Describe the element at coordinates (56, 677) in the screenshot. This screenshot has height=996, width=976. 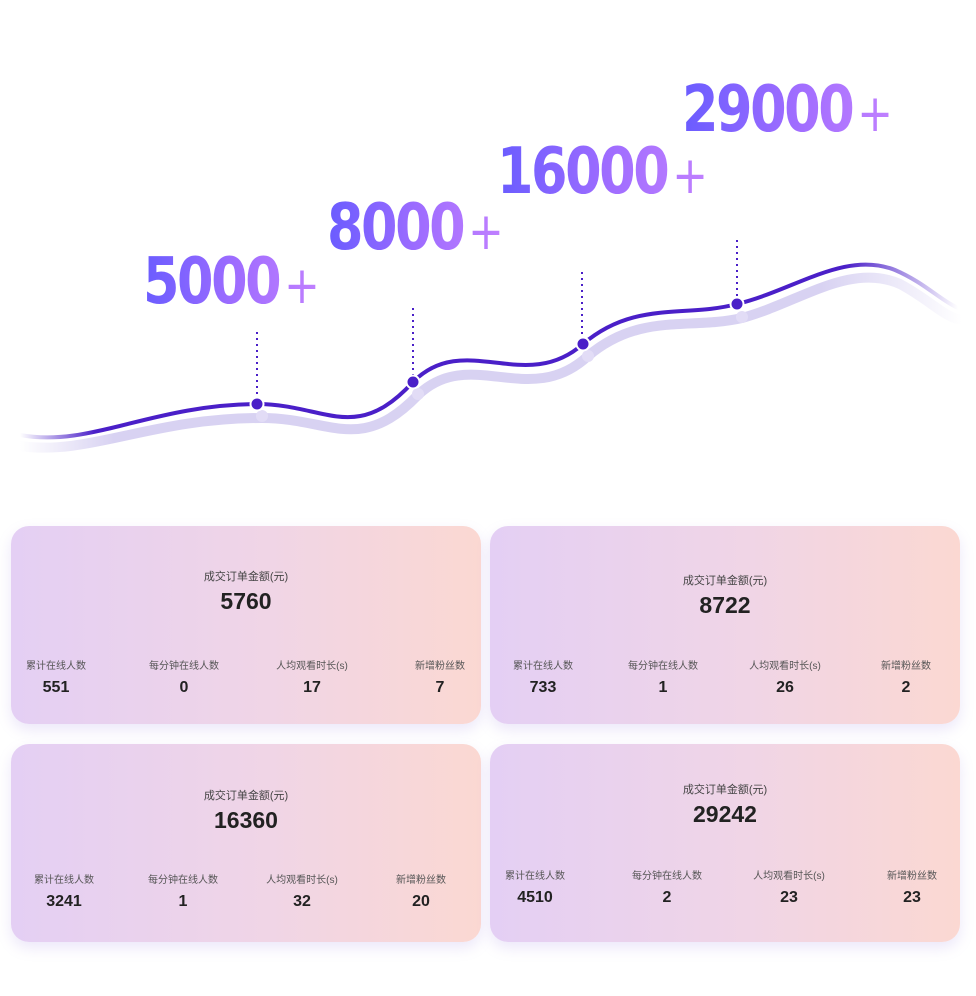
I see `stat-total-online: 累计在线人数 551` at that location.